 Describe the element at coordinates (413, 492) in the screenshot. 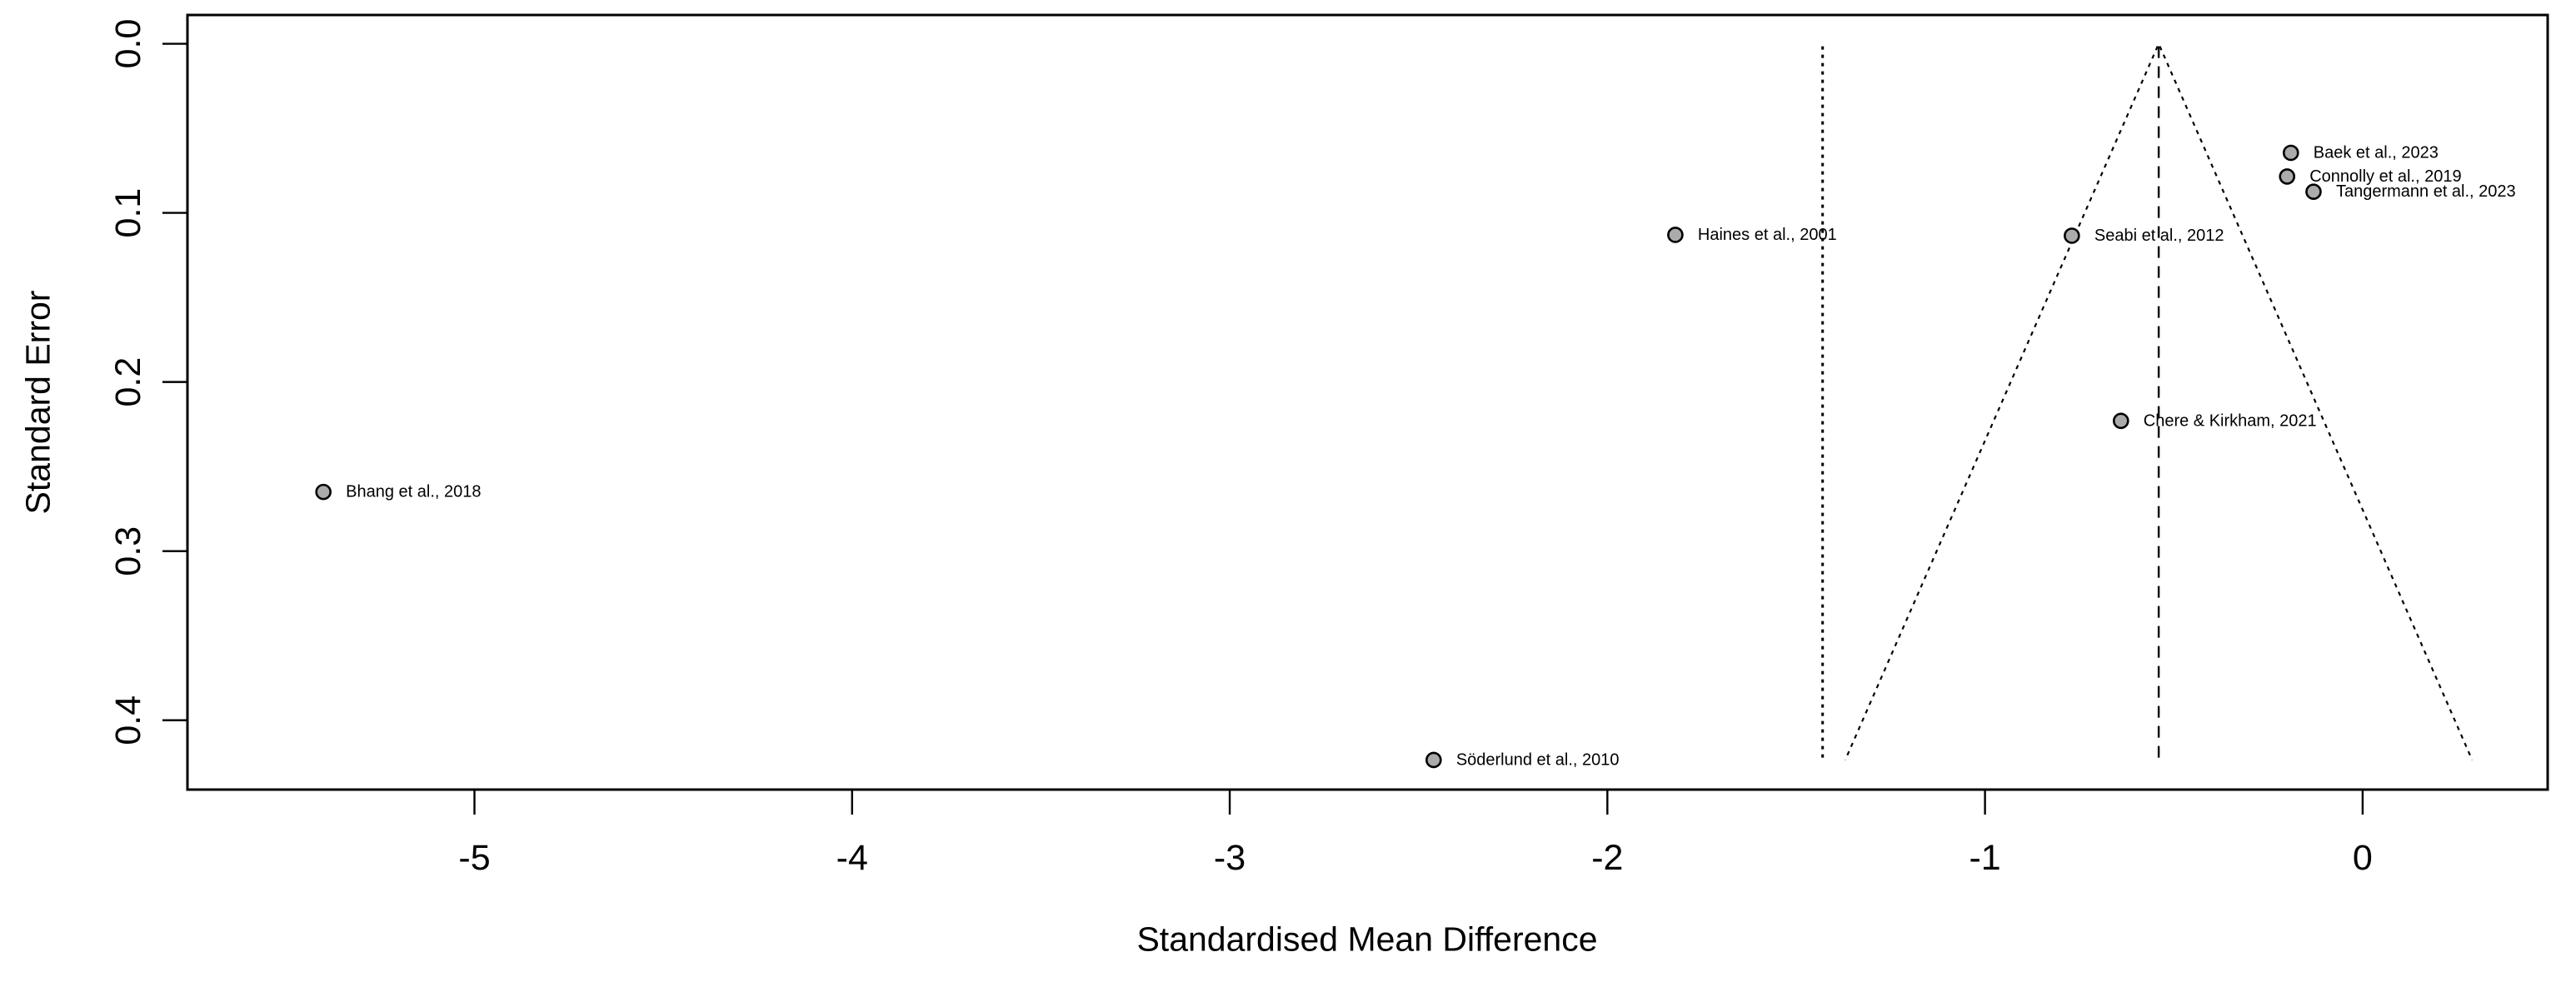

I see `study-point-label: Bhang et al., 2018` at that location.